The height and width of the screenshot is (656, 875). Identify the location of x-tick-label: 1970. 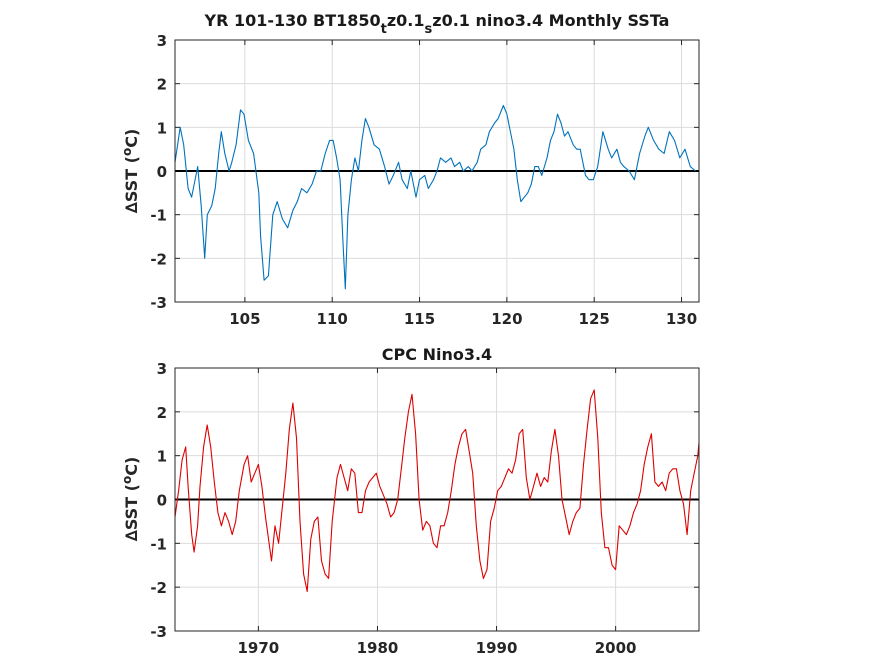
(258, 647).